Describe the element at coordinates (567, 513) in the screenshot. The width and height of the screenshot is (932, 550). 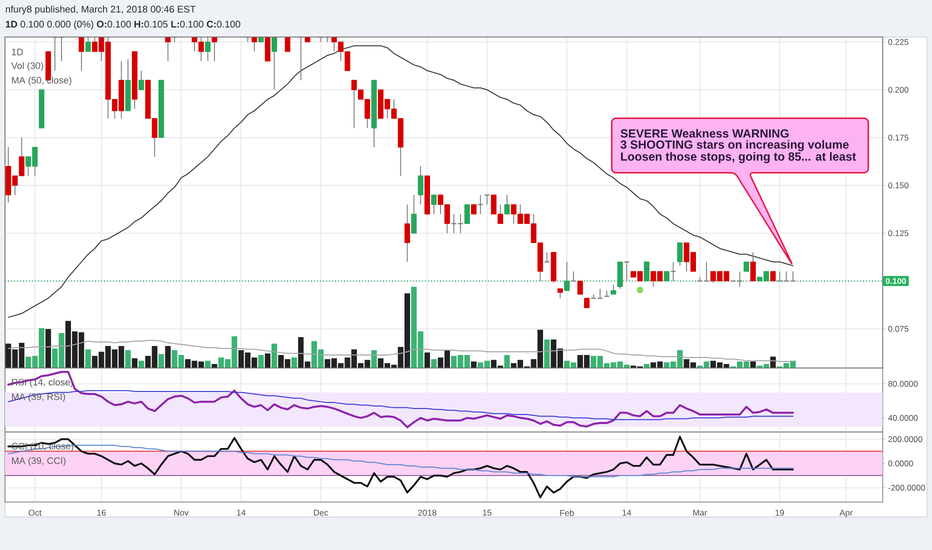
I see `x-tick-label: Feb` at that location.